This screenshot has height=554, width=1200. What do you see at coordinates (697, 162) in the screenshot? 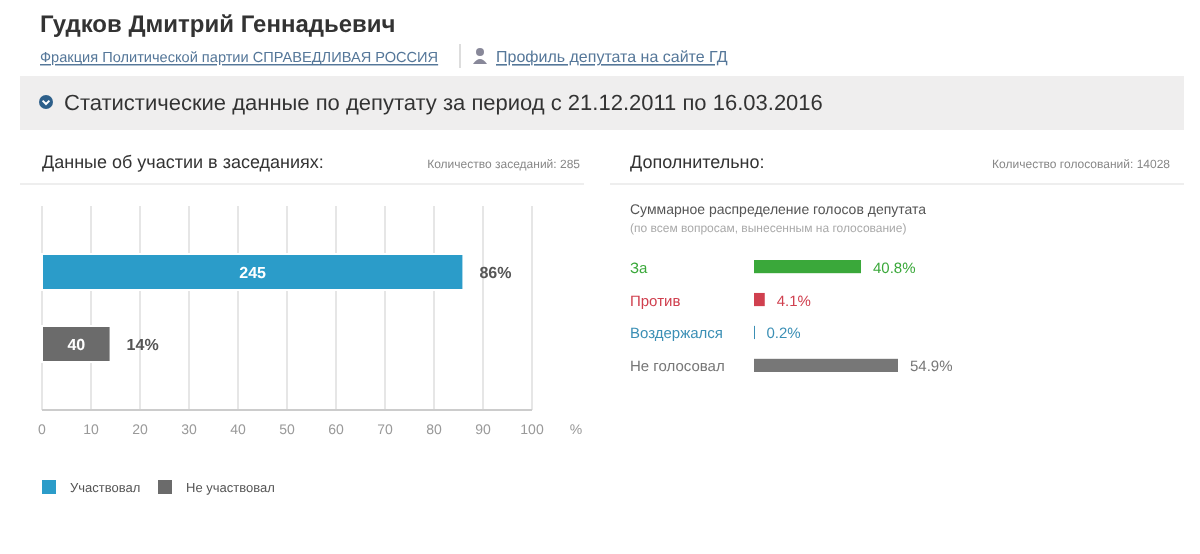
I see `chart-title: Дополнительно:` at bounding box center [697, 162].